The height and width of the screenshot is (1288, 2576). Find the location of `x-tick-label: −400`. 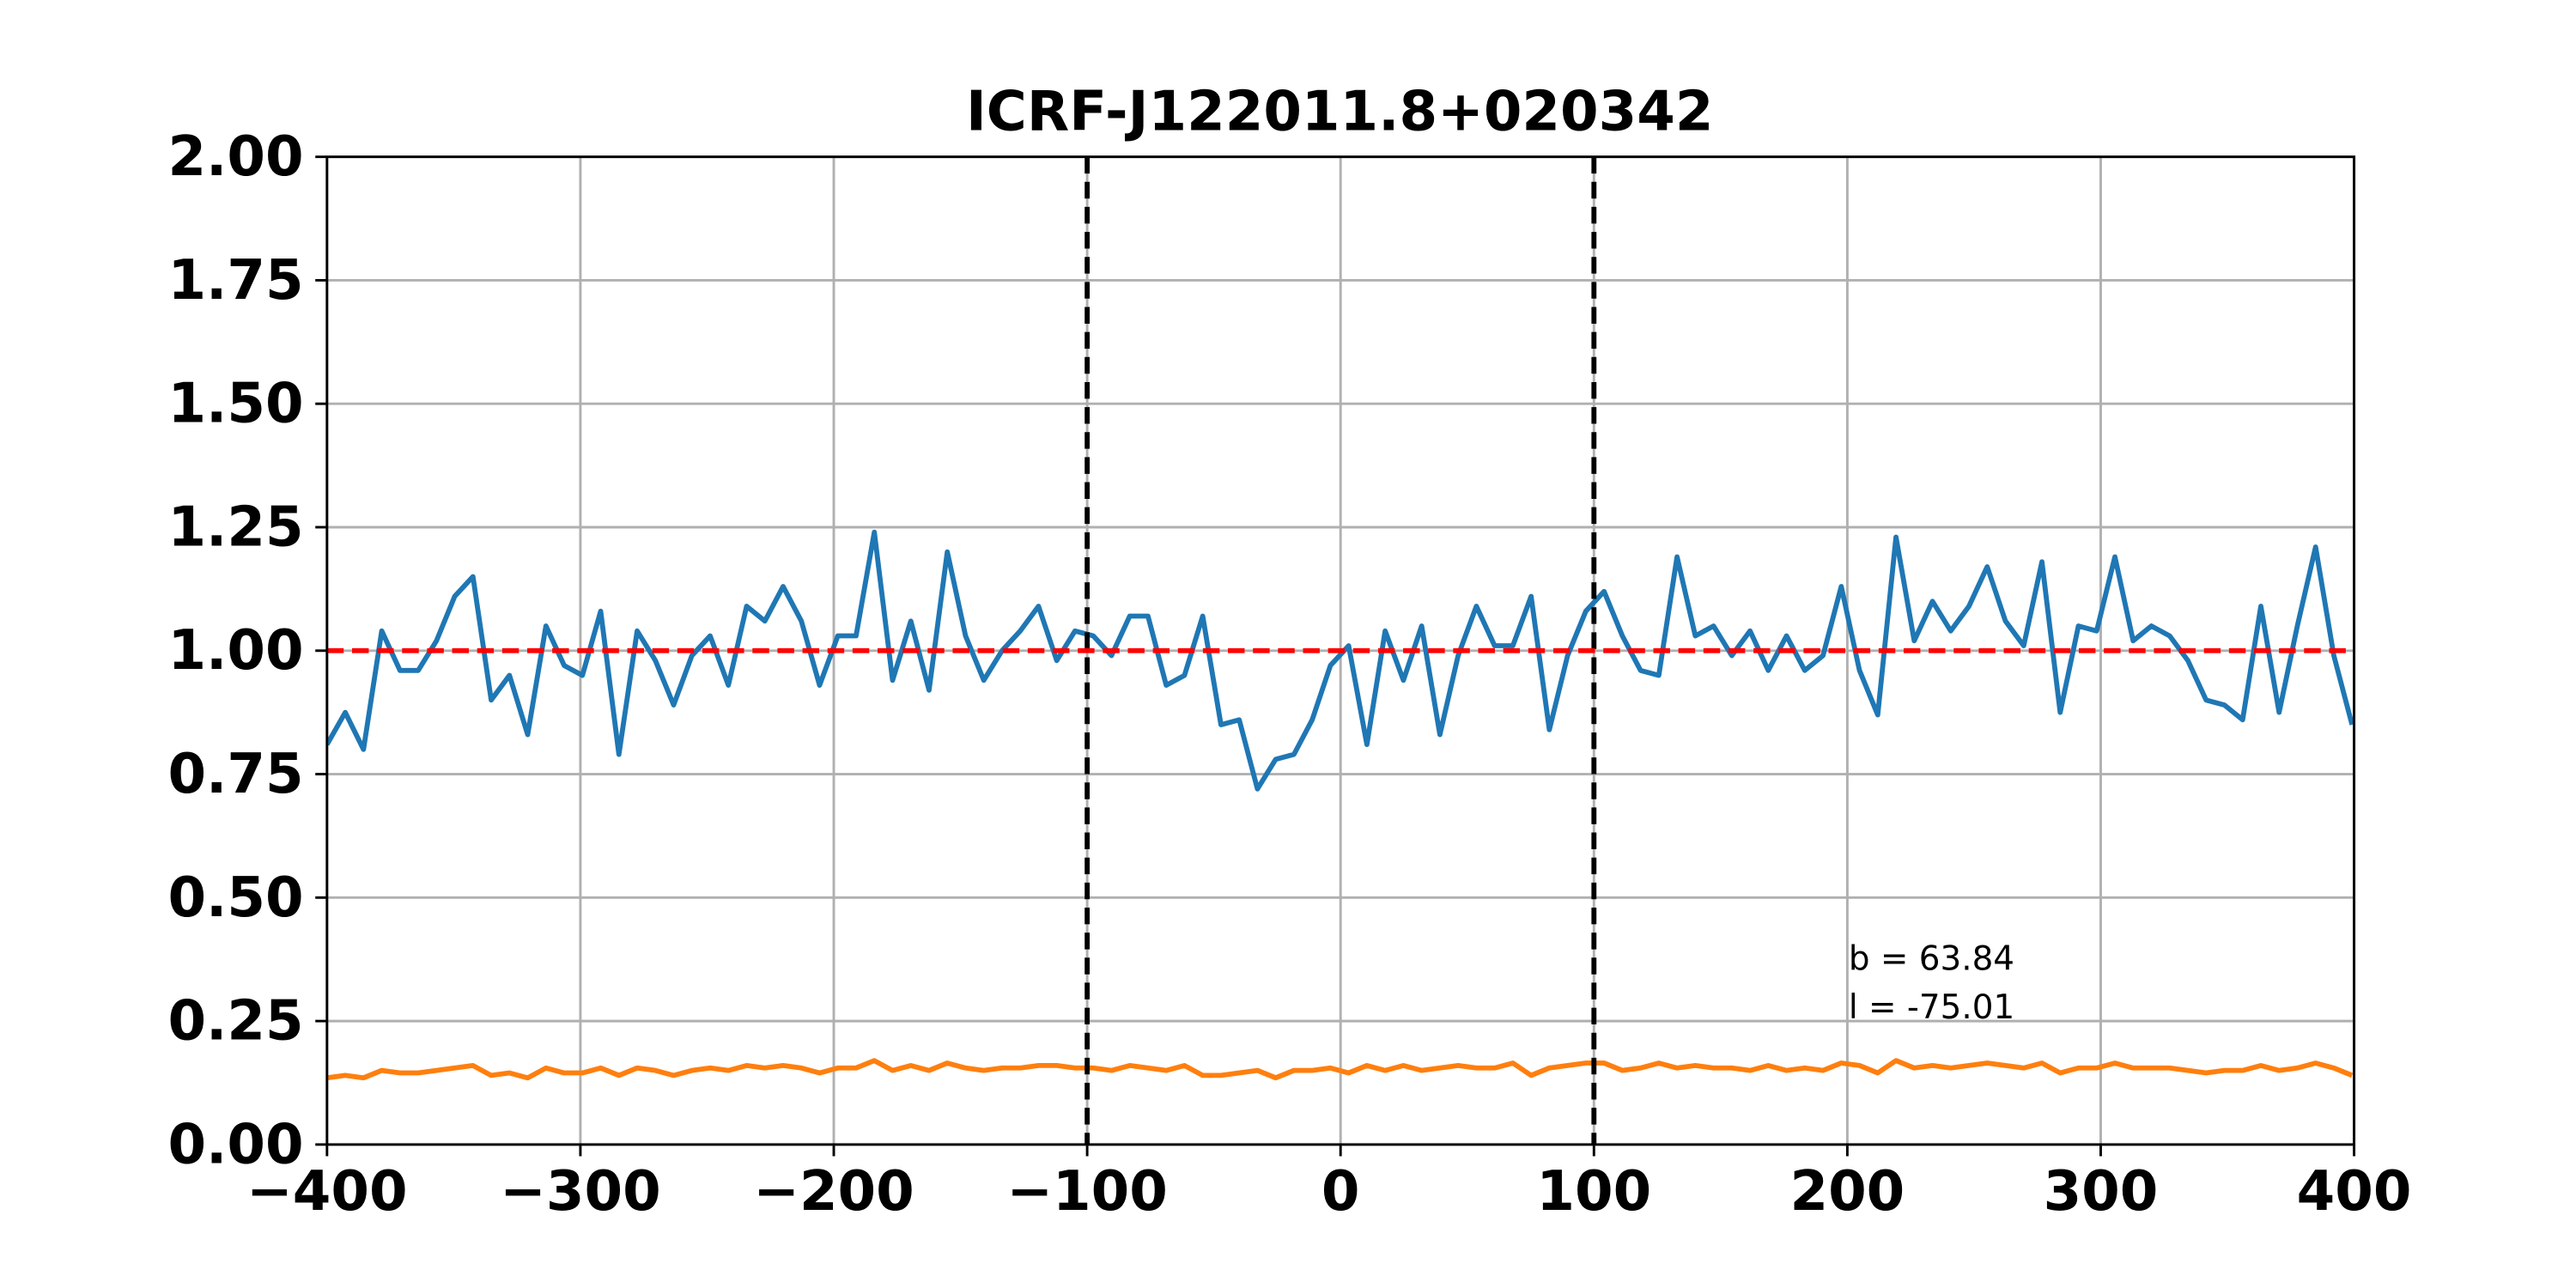

x-tick-label: −400 is located at coordinates (327, 1191).